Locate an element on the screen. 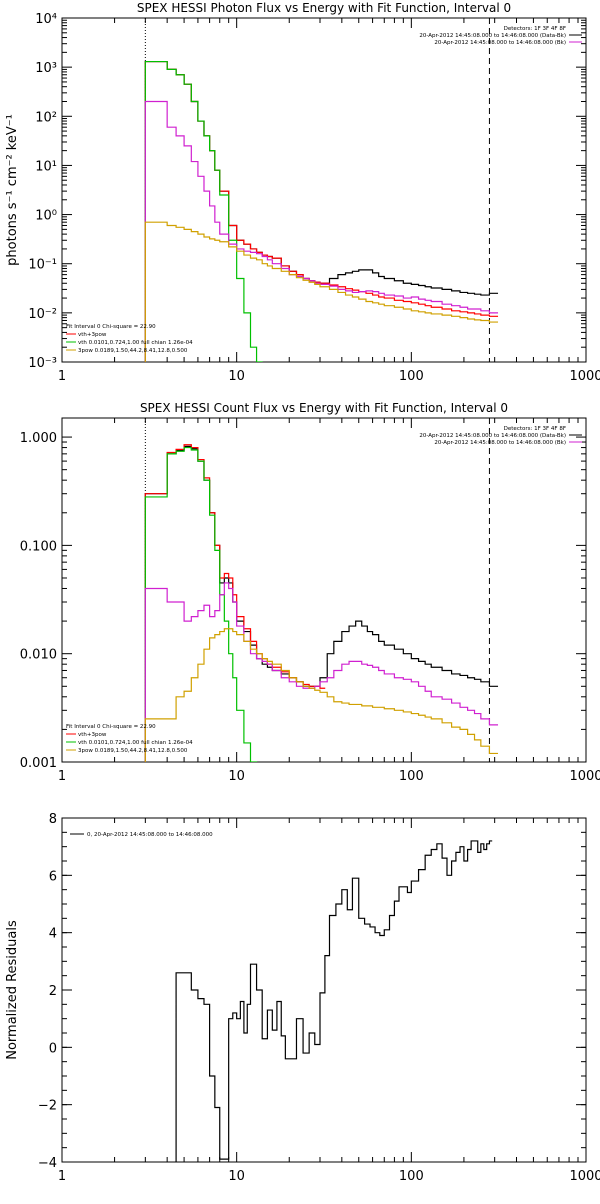 This screenshot has width=600, height=1204. y-tick-label: 0 is located at coordinates (53, 1048).